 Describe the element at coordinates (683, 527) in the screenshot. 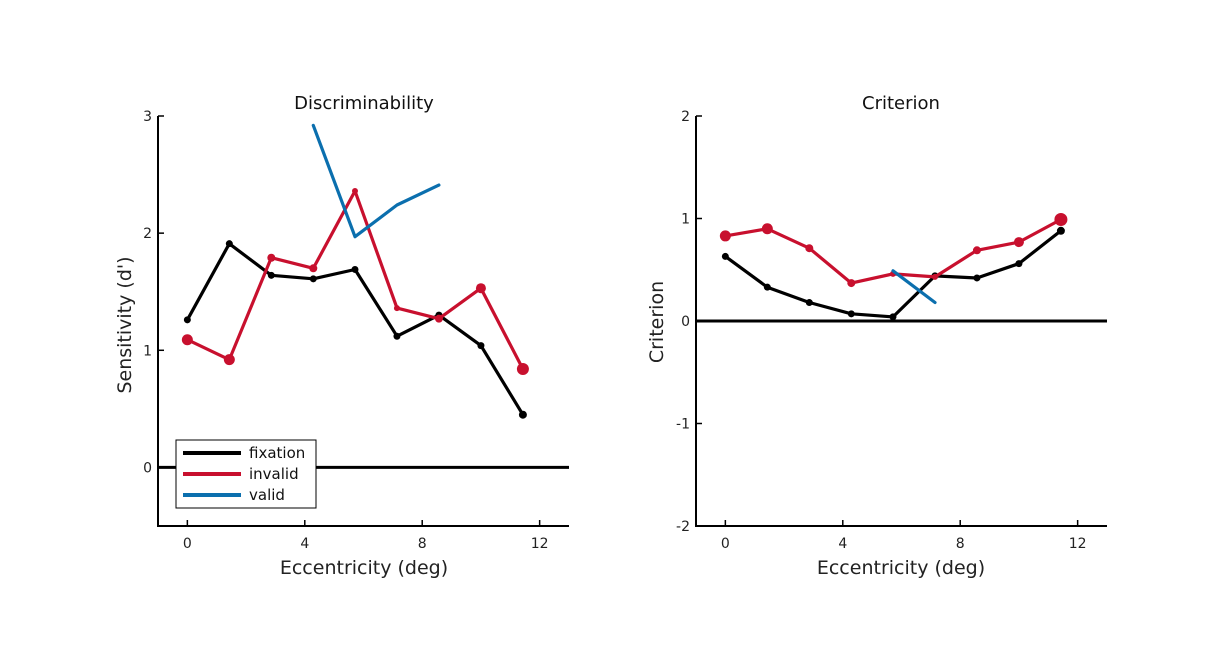

I see `criterion-y-tick-label: -2` at that location.